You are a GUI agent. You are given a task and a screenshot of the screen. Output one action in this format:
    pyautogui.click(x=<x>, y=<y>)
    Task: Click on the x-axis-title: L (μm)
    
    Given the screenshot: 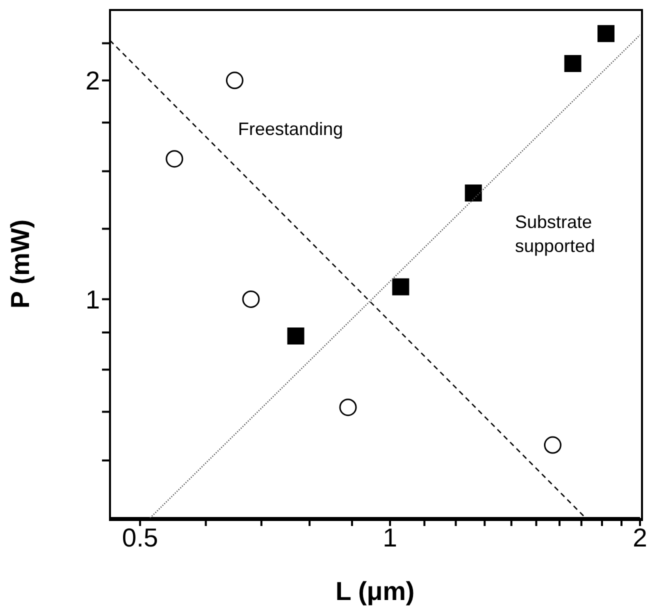 What is the action you would take?
    pyautogui.click(x=375, y=591)
    